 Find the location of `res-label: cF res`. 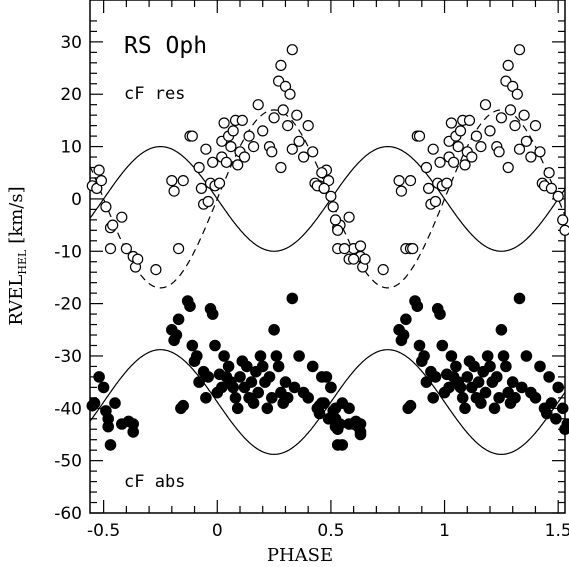

res-label: cF res is located at coordinates (154, 94).